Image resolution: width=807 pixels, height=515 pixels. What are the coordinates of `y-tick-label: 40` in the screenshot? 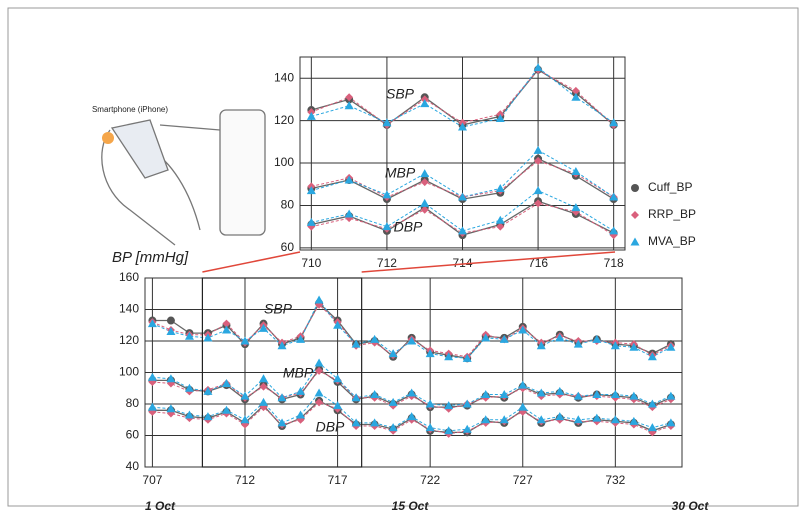 It's located at (133, 466).